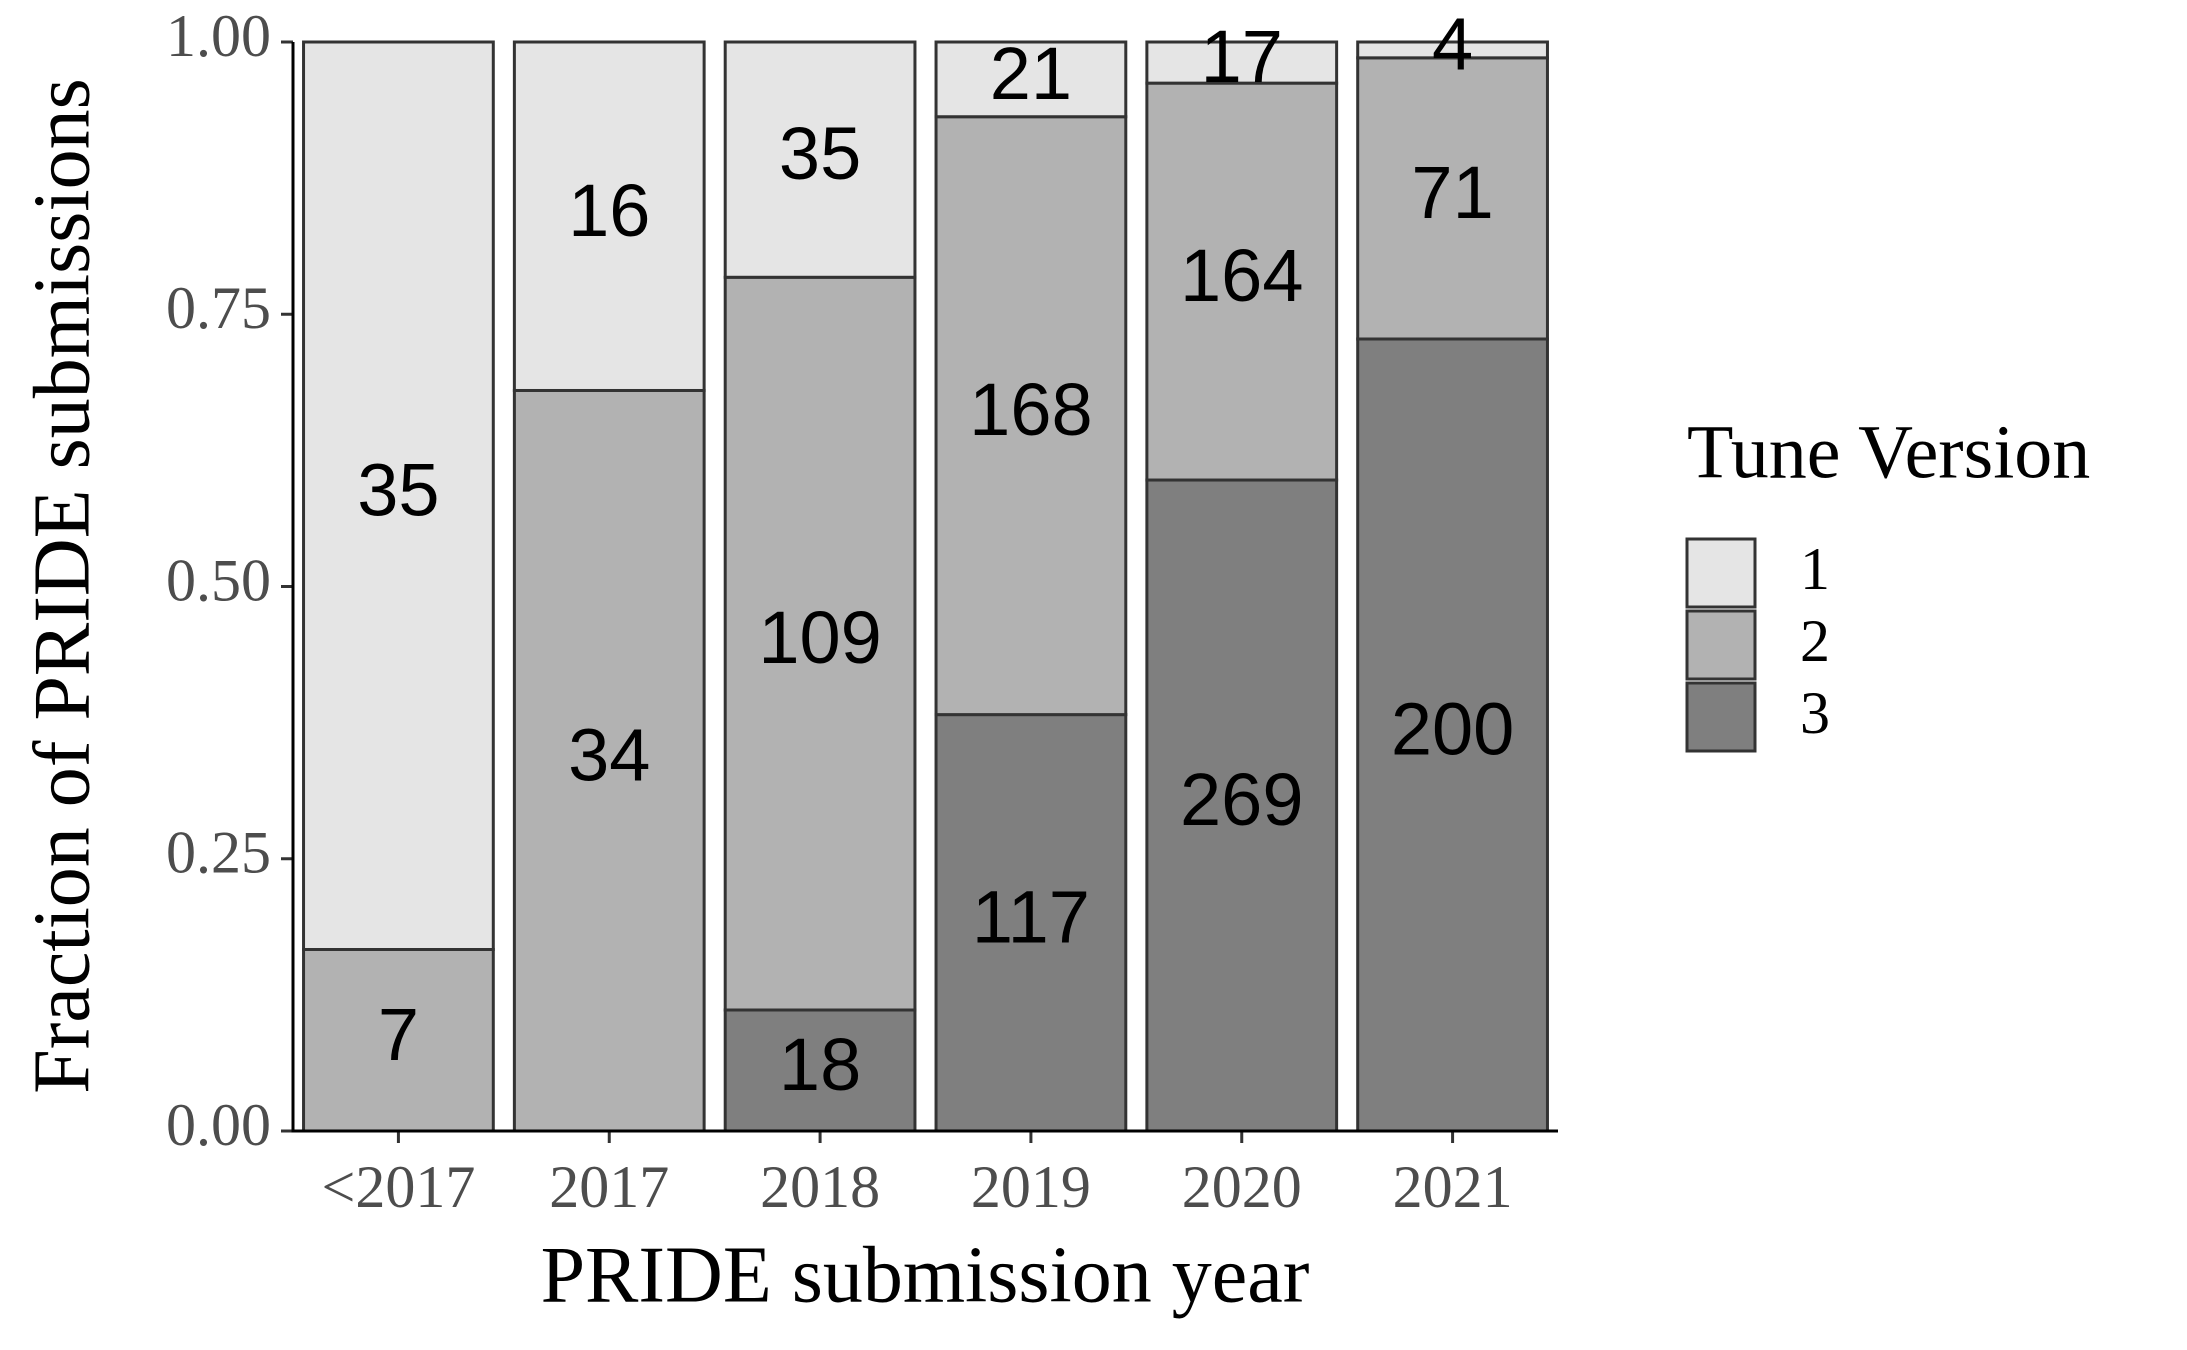  What do you see at coordinates (1452, 192) in the screenshot?
I see `data-label: 71` at bounding box center [1452, 192].